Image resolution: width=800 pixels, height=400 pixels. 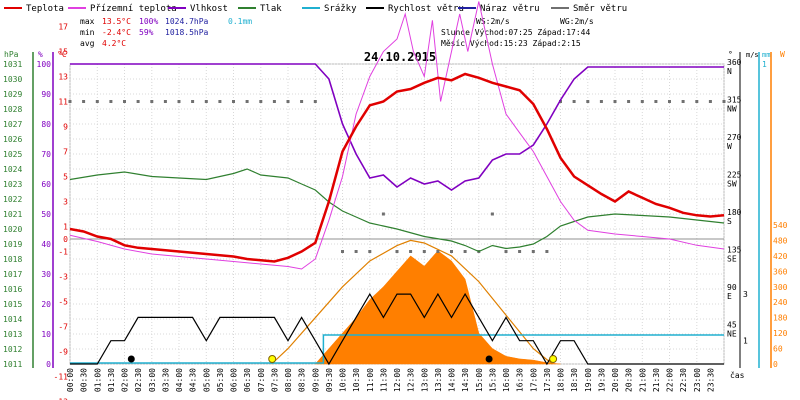 What do you see at coordinates (63, 27) in the screenshot?
I see `temperature-tick: 17` at bounding box center [63, 27].